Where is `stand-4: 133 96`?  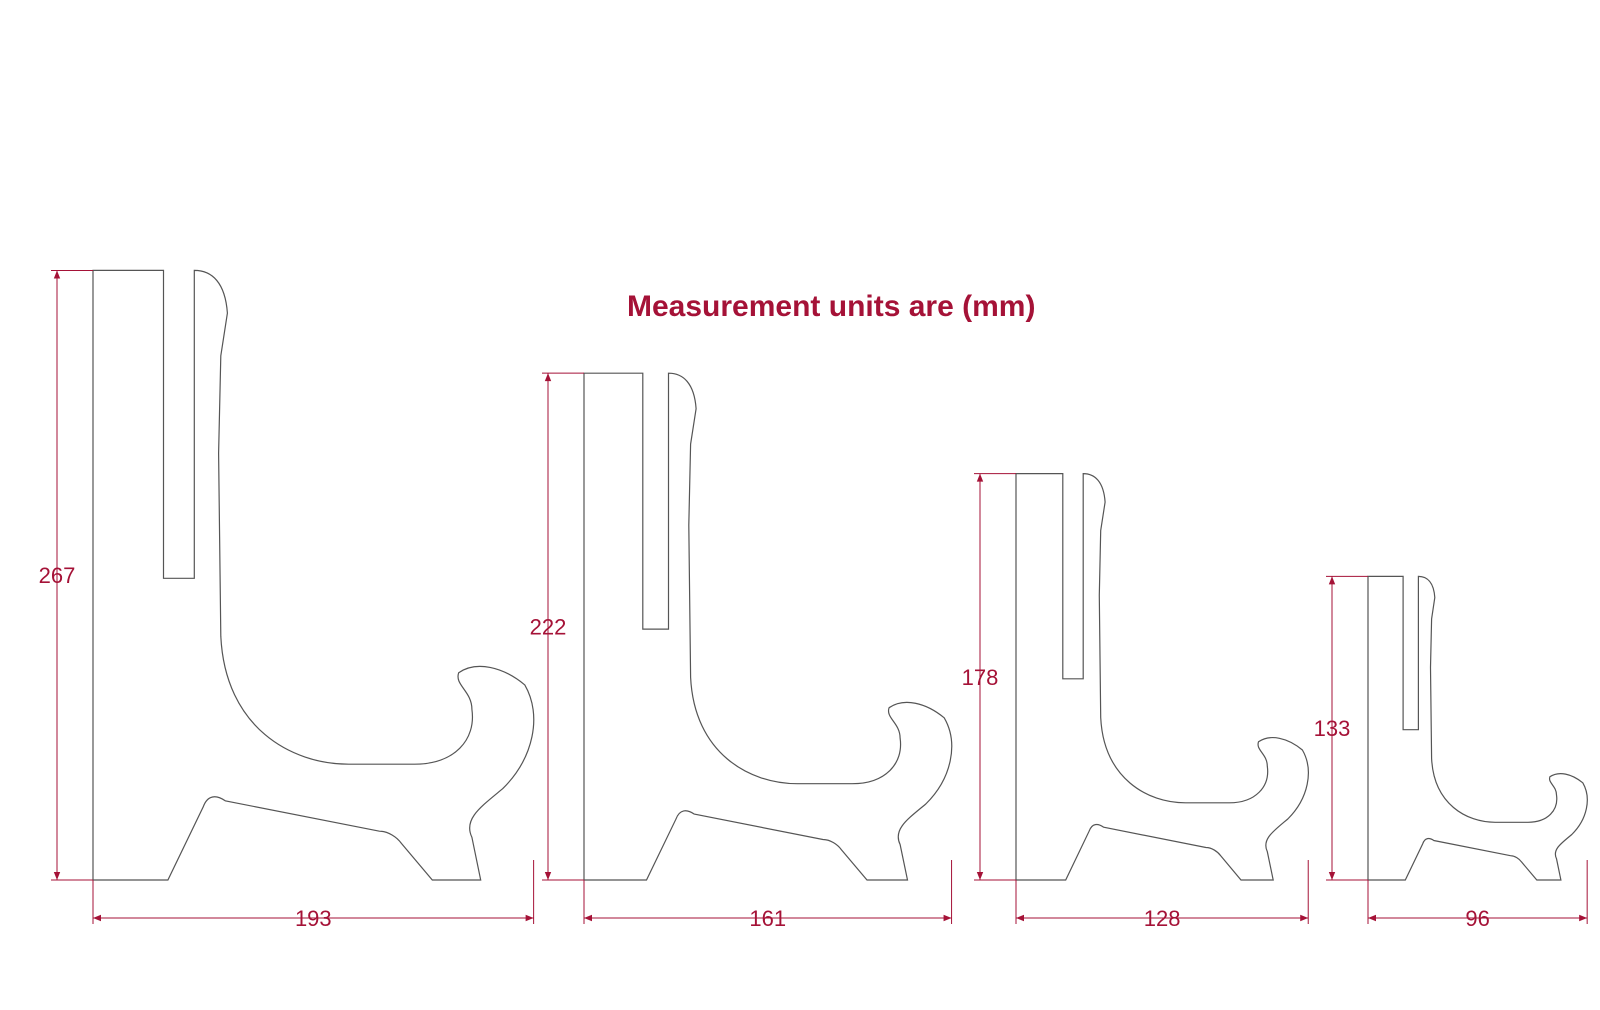 stand-4: 133 96 is located at coordinates (1451, 753).